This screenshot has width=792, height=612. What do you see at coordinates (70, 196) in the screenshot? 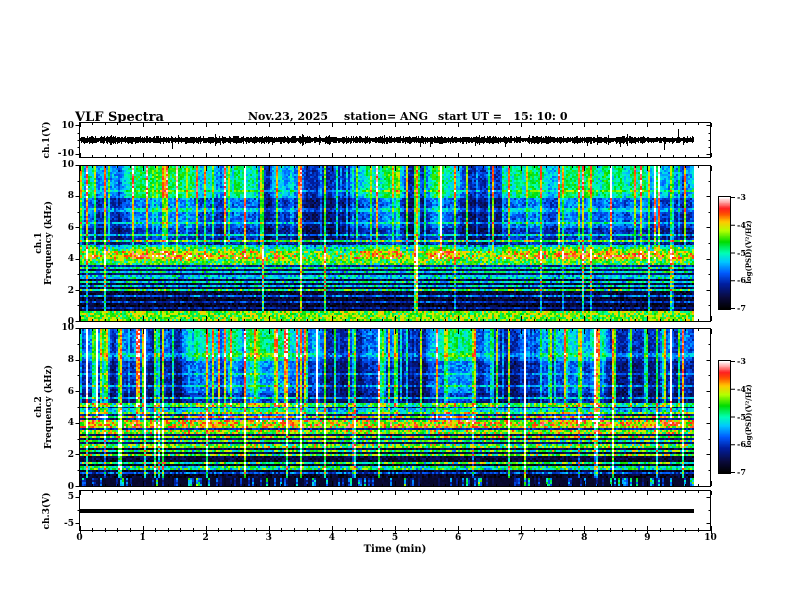
I see `ch1-spectrogram-ytick-label: 8` at bounding box center [70, 196].